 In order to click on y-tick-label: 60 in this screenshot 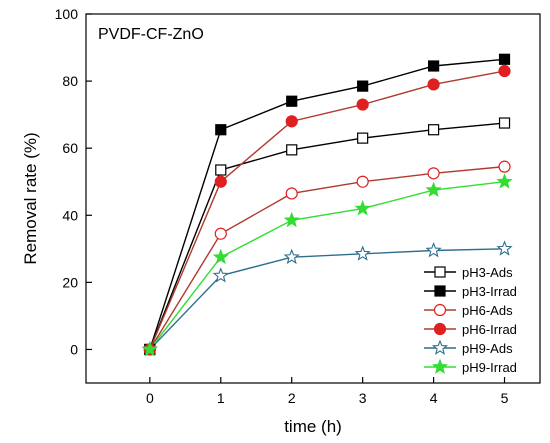, I will do `click(70, 148)`.